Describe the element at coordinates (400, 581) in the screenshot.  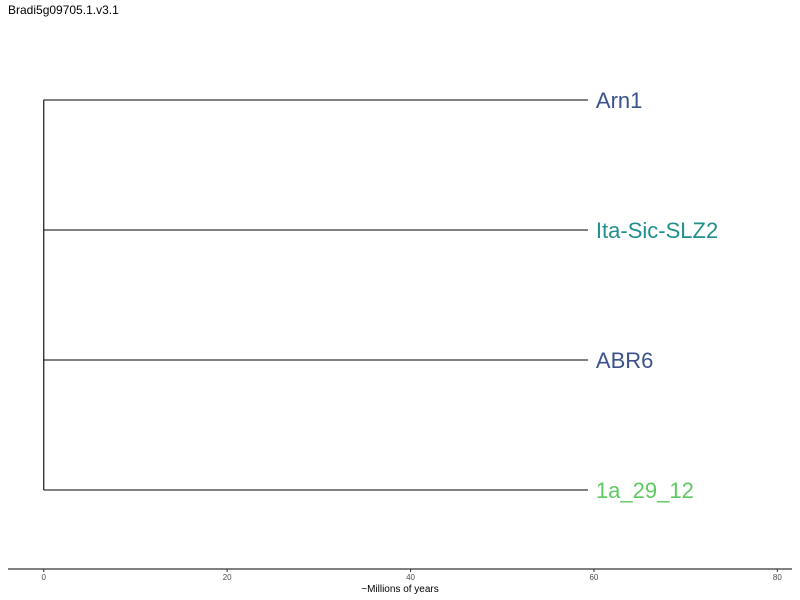
I see `x-axis: 0 20 40 60 80 ~Millions of years` at that location.